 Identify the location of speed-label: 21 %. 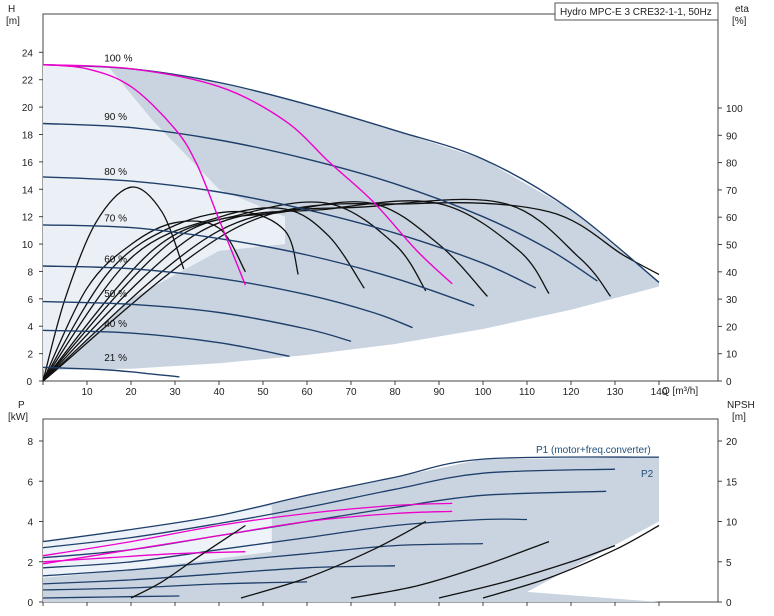
(115, 358).